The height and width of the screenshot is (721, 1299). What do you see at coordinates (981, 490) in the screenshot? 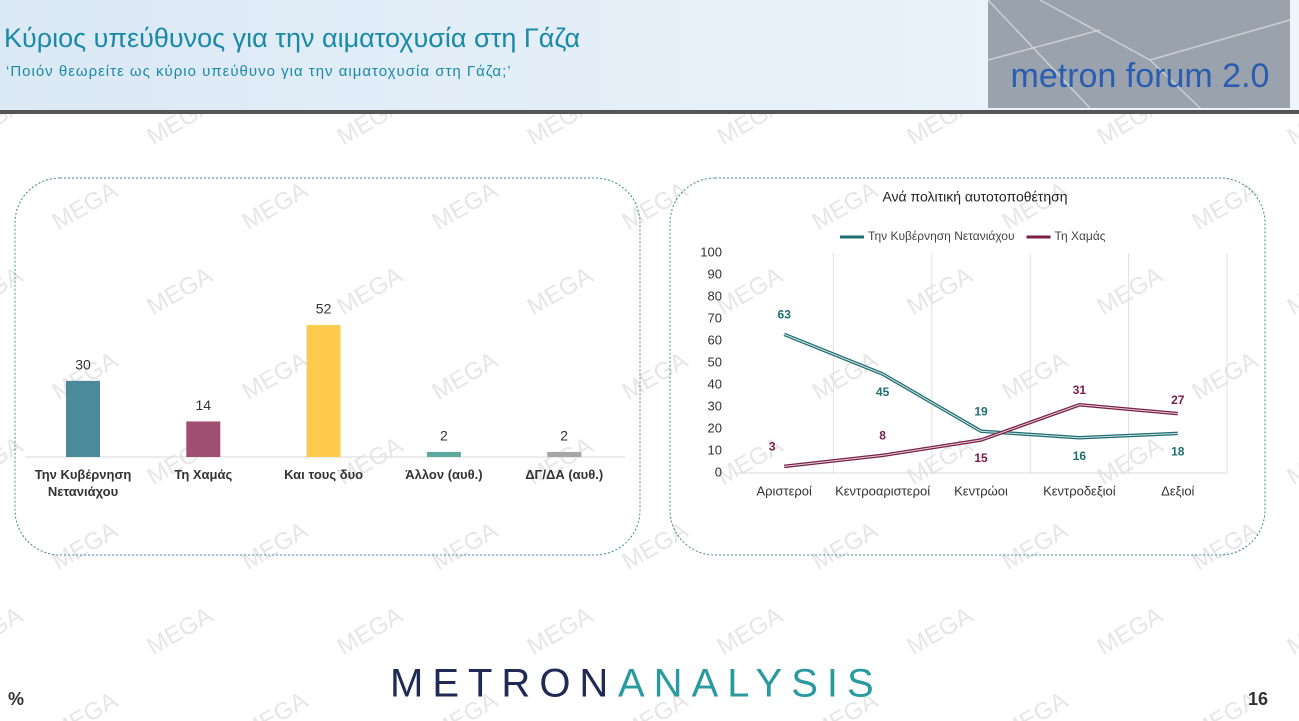
I see `x-tick-label: Κεντρώοι` at bounding box center [981, 490].